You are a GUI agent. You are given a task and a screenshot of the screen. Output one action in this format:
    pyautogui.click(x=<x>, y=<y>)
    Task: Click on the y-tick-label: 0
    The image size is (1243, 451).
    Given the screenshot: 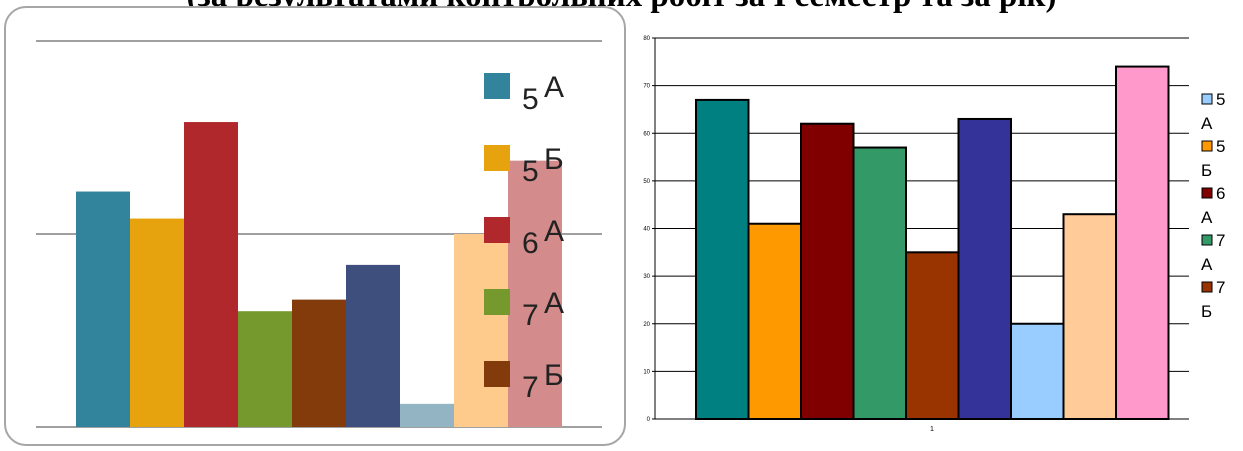 What is the action you would take?
    pyautogui.click(x=649, y=420)
    